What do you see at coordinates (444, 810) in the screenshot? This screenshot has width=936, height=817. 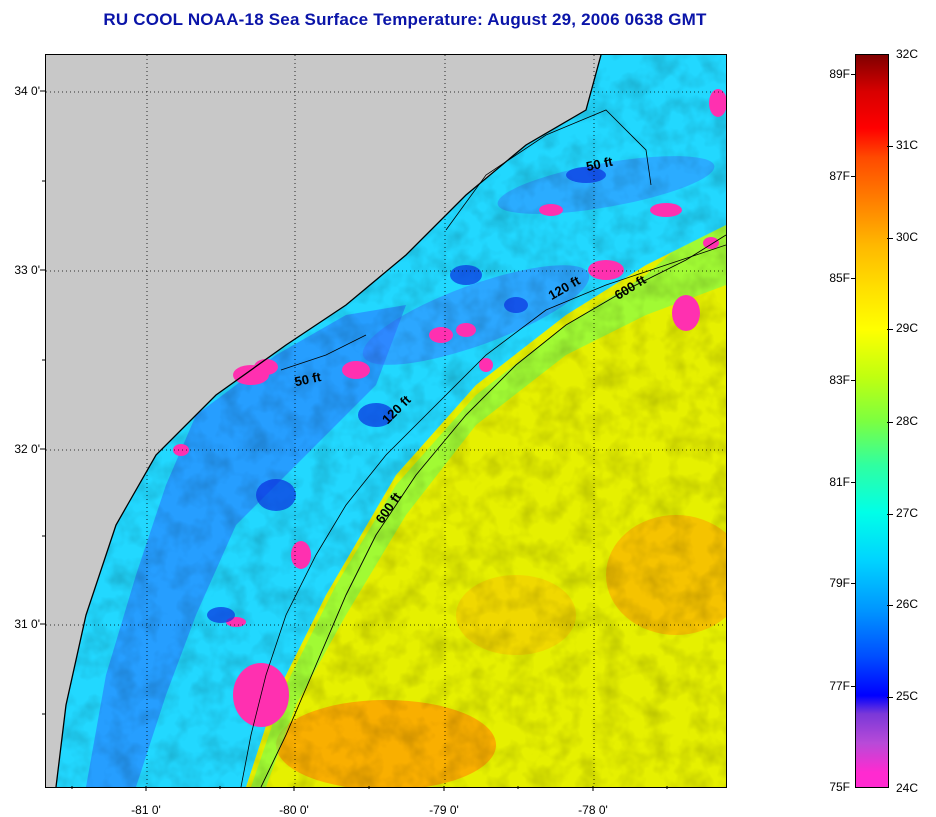 I see `lon-label-79: -79 0'` at bounding box center [444, 810].